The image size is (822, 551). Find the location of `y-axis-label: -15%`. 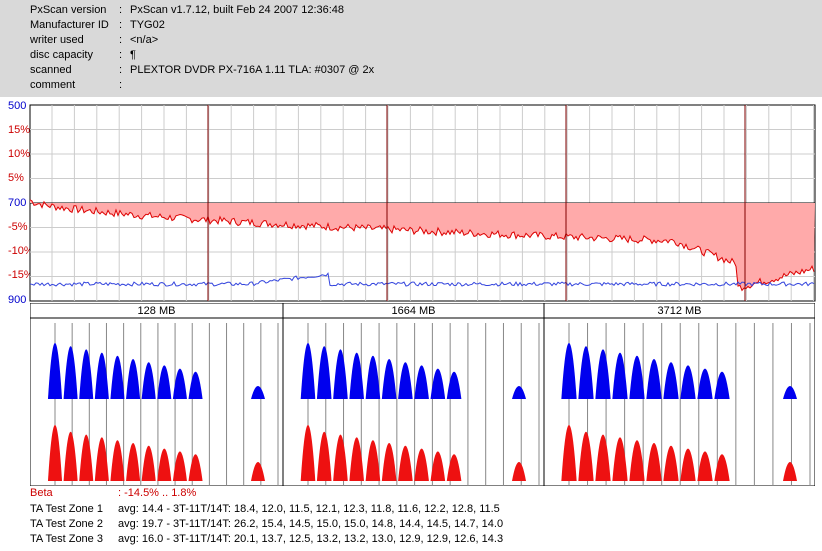

y-axis-label: -15% is located at coordinates (21, 275).